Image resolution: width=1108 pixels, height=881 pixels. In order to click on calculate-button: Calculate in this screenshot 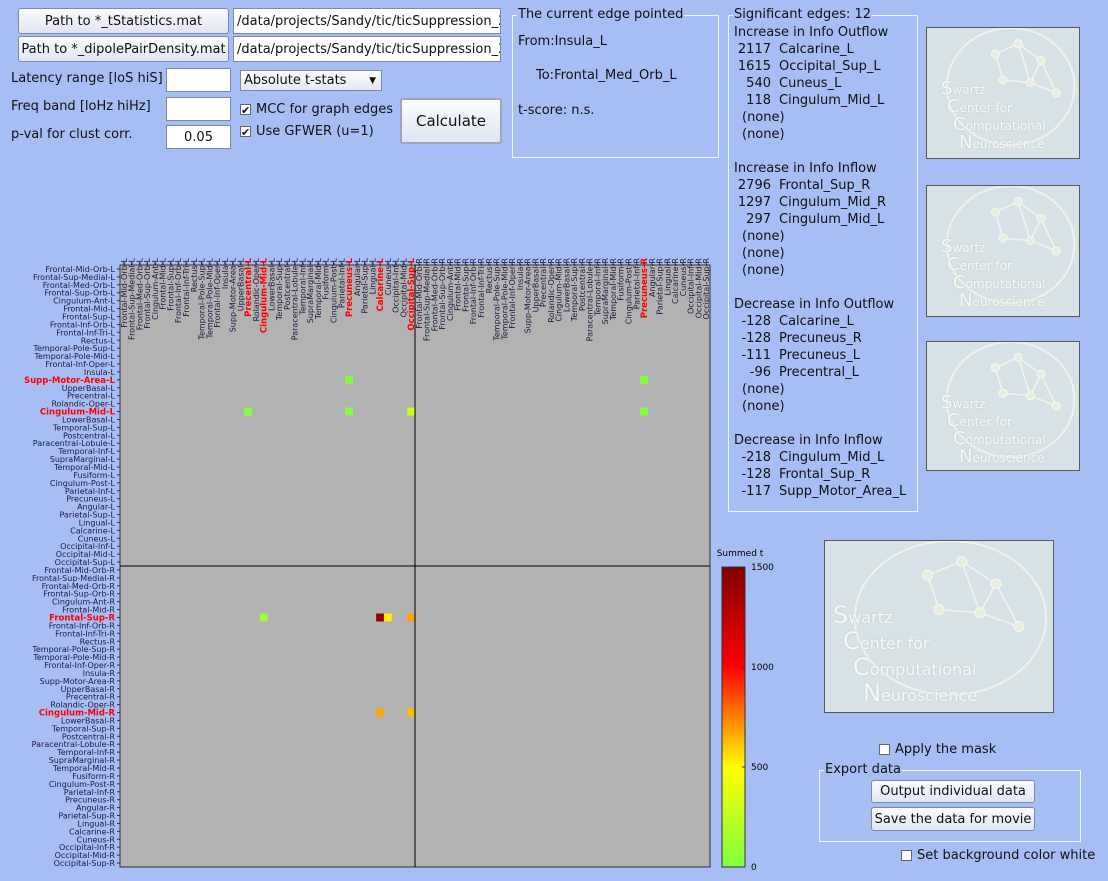, I will do `click(451, 121)`.